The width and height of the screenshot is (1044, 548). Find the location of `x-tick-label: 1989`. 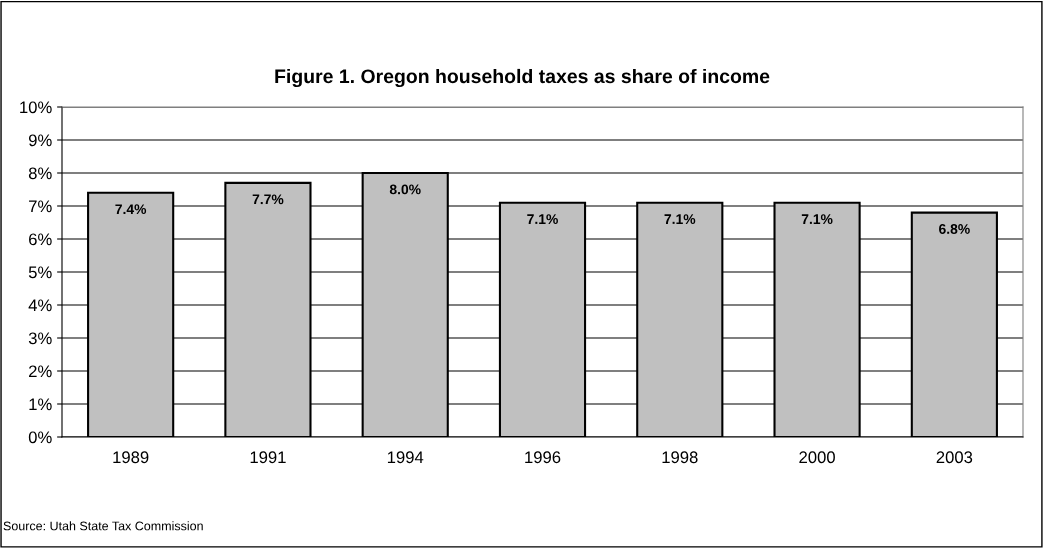

x-tick-label: 1989 is located at coordinates (131, 457).